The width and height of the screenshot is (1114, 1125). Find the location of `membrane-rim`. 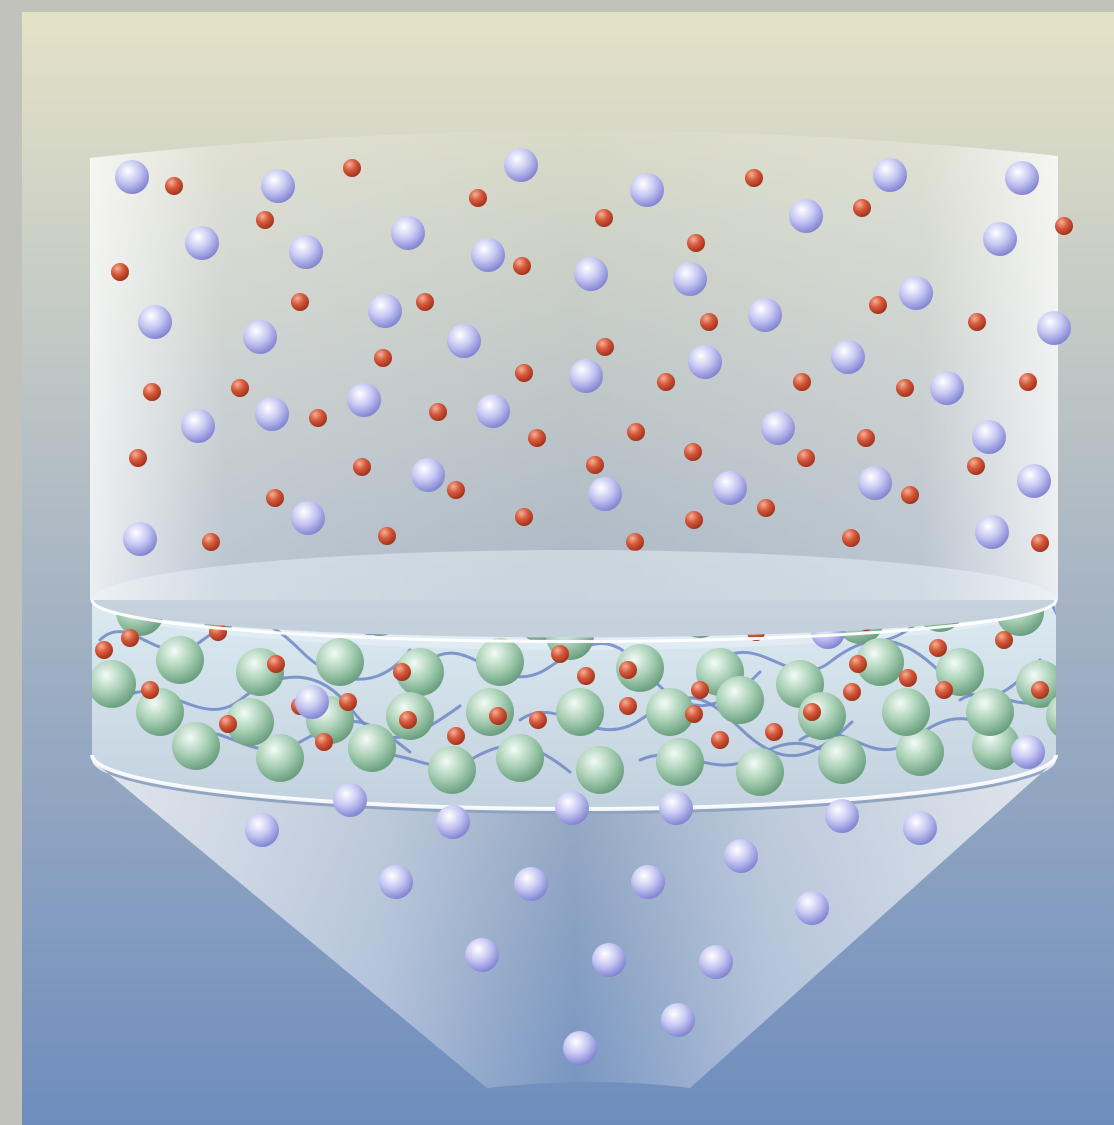

membrane-rim is located at coordinates (574, 621).